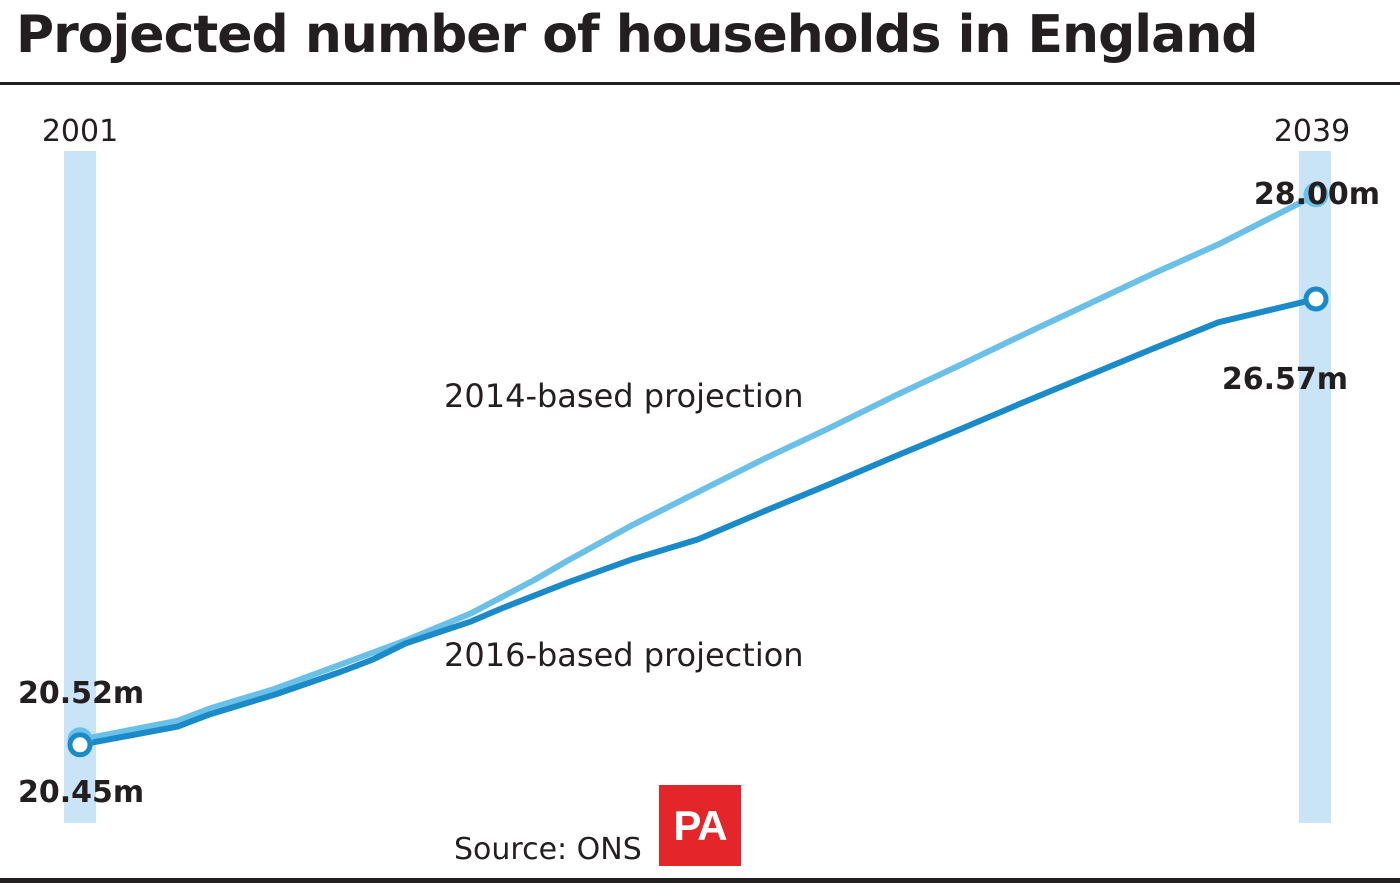  Describe the element at coordinates (700, 83) in the screenshot. I see `top-rule` at that location.